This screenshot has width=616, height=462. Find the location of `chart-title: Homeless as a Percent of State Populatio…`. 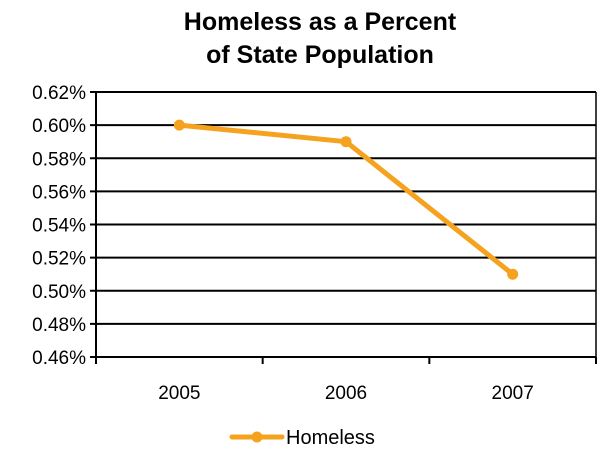

chart-title: Homeless as a Percent of State Populatio… is located at coordinates (320, 39).